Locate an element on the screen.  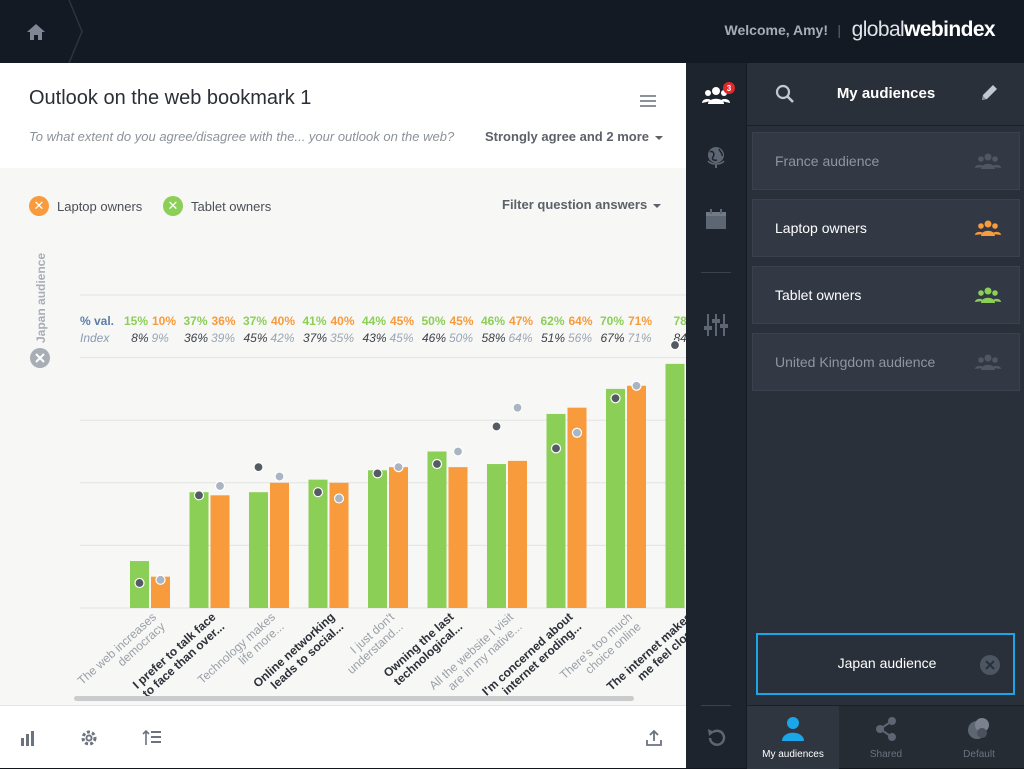
undo-rail-button is located at coordinates (716, 738).